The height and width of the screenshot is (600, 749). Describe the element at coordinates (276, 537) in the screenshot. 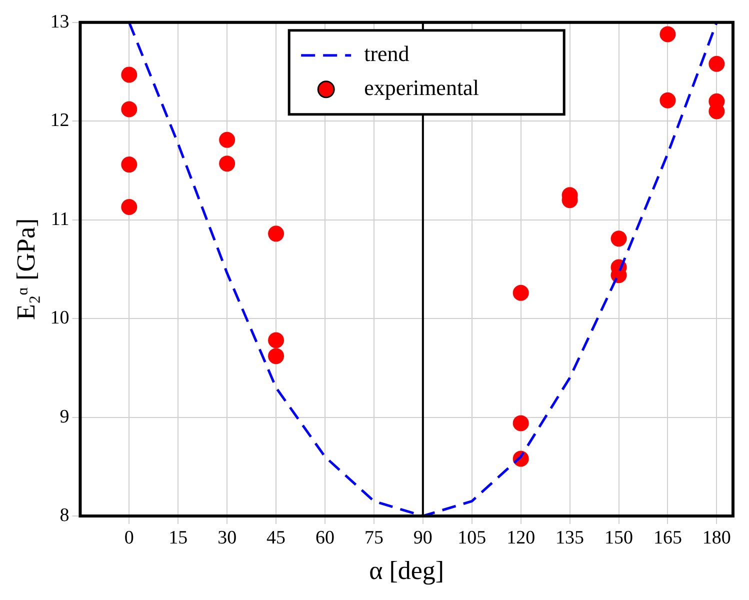

I see `x-tick-label: 45` at that location.